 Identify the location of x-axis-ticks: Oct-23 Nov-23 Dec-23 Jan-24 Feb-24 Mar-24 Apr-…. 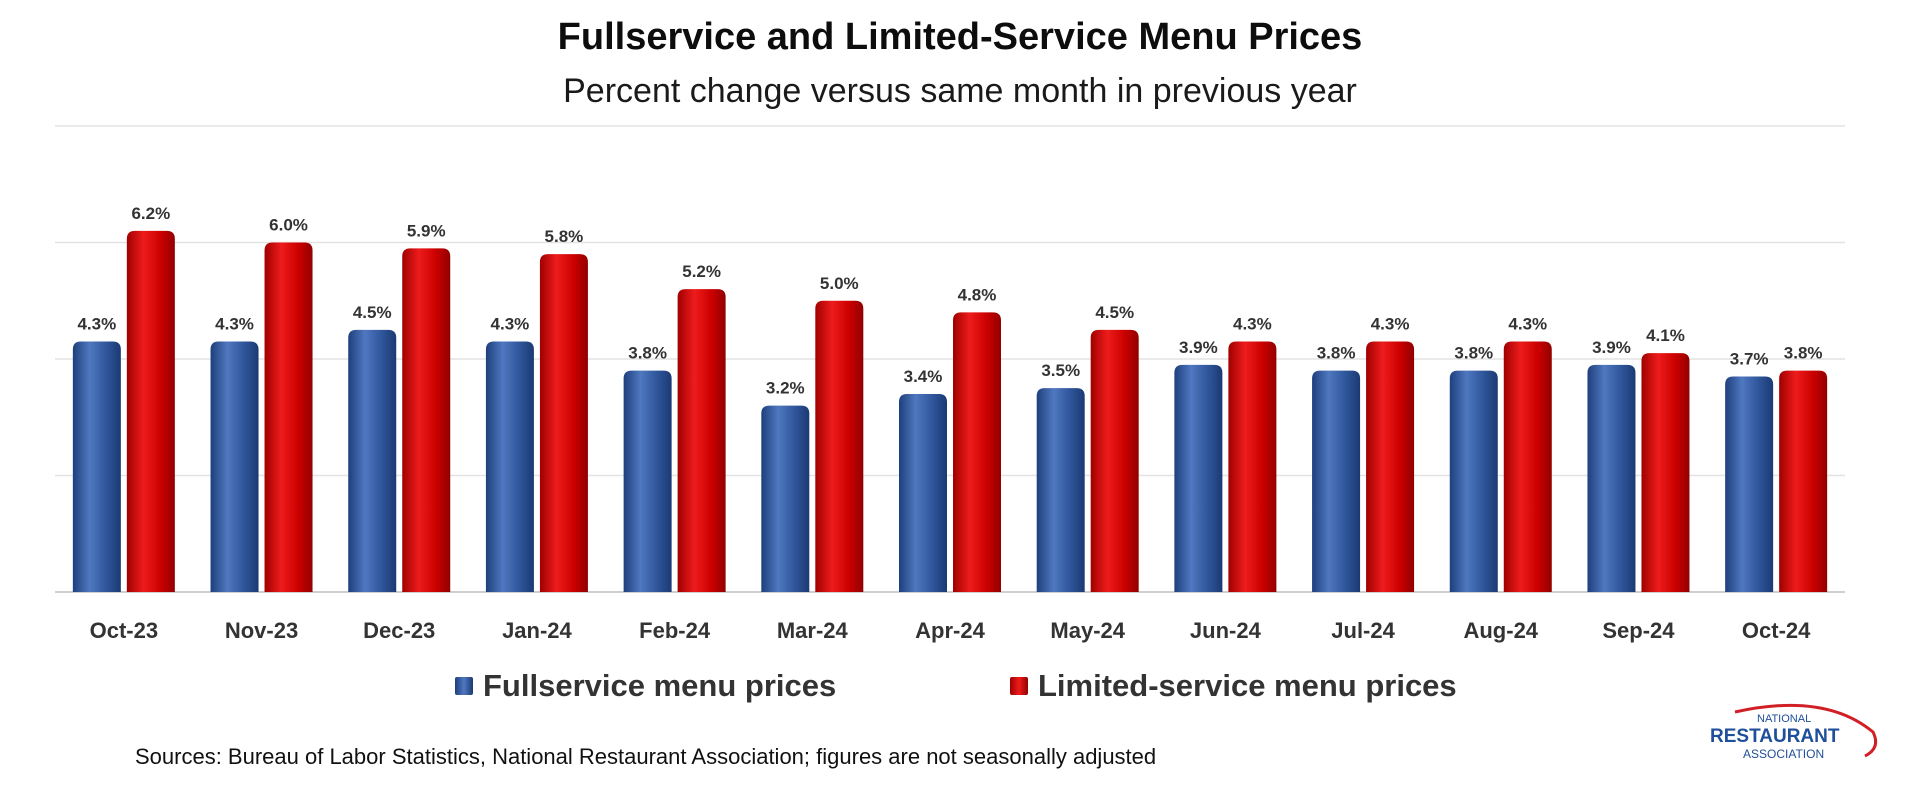
(951, 630).